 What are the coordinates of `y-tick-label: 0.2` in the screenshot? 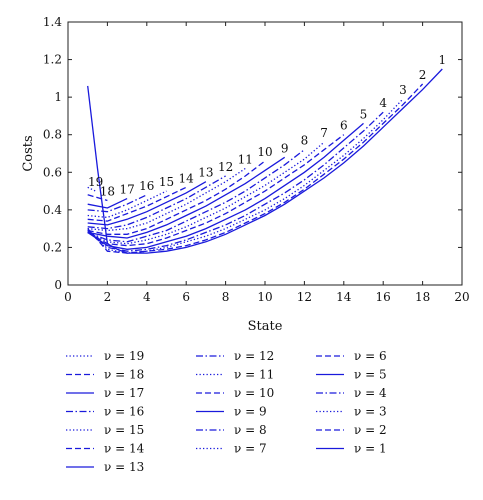 It's located at (52, 247).